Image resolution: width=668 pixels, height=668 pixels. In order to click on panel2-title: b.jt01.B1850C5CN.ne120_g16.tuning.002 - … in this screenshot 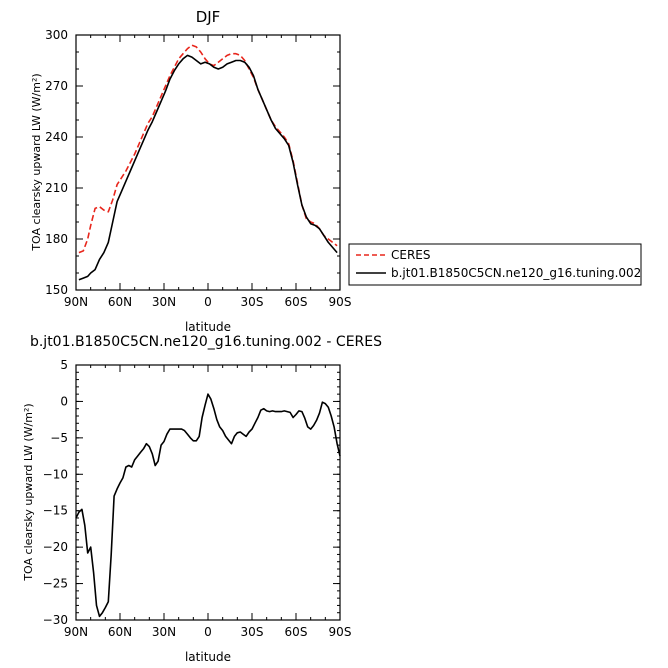, I will do `click(206, 342)`.